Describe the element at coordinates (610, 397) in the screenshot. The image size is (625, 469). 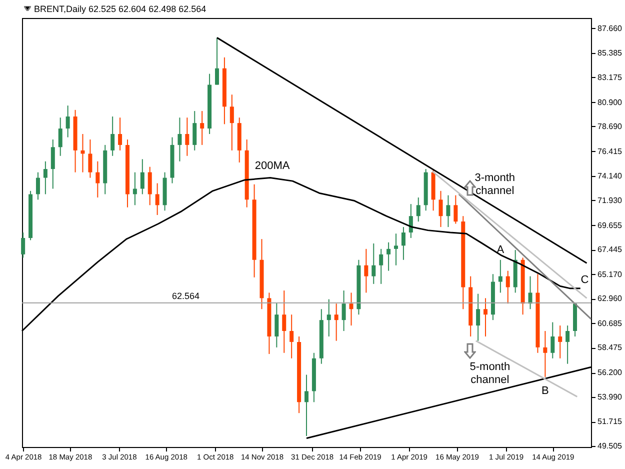
I see `y-tick-label: 53.990` at that location.